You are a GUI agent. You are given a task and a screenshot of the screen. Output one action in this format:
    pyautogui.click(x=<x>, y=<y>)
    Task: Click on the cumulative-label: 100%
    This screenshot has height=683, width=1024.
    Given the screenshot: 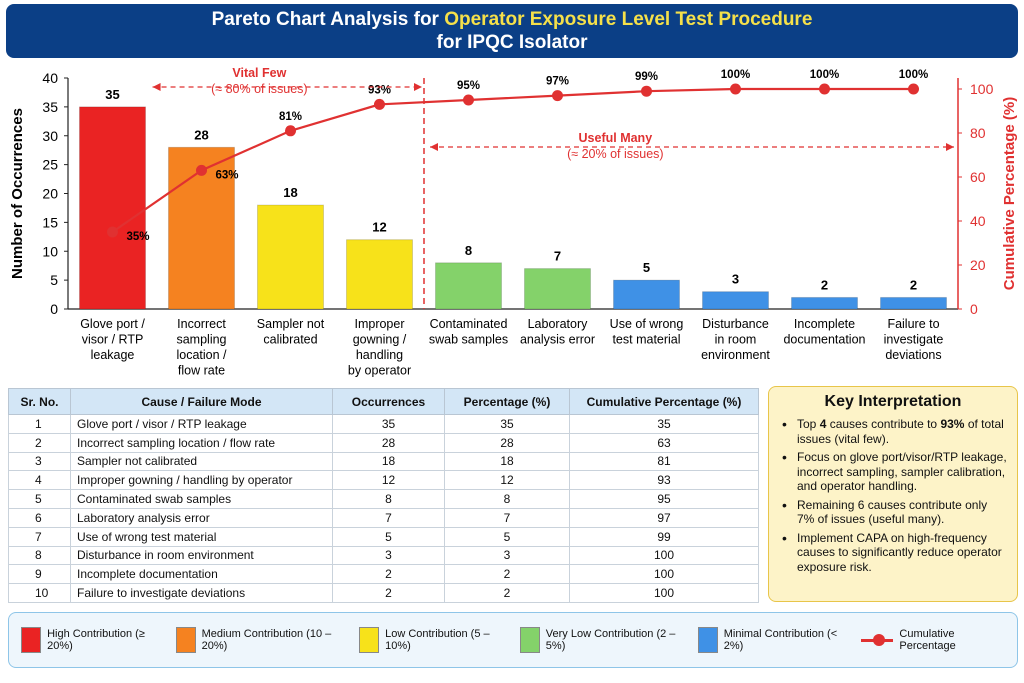 What is the action you would take?
    pyautogui.click(x=913, y=75)
    